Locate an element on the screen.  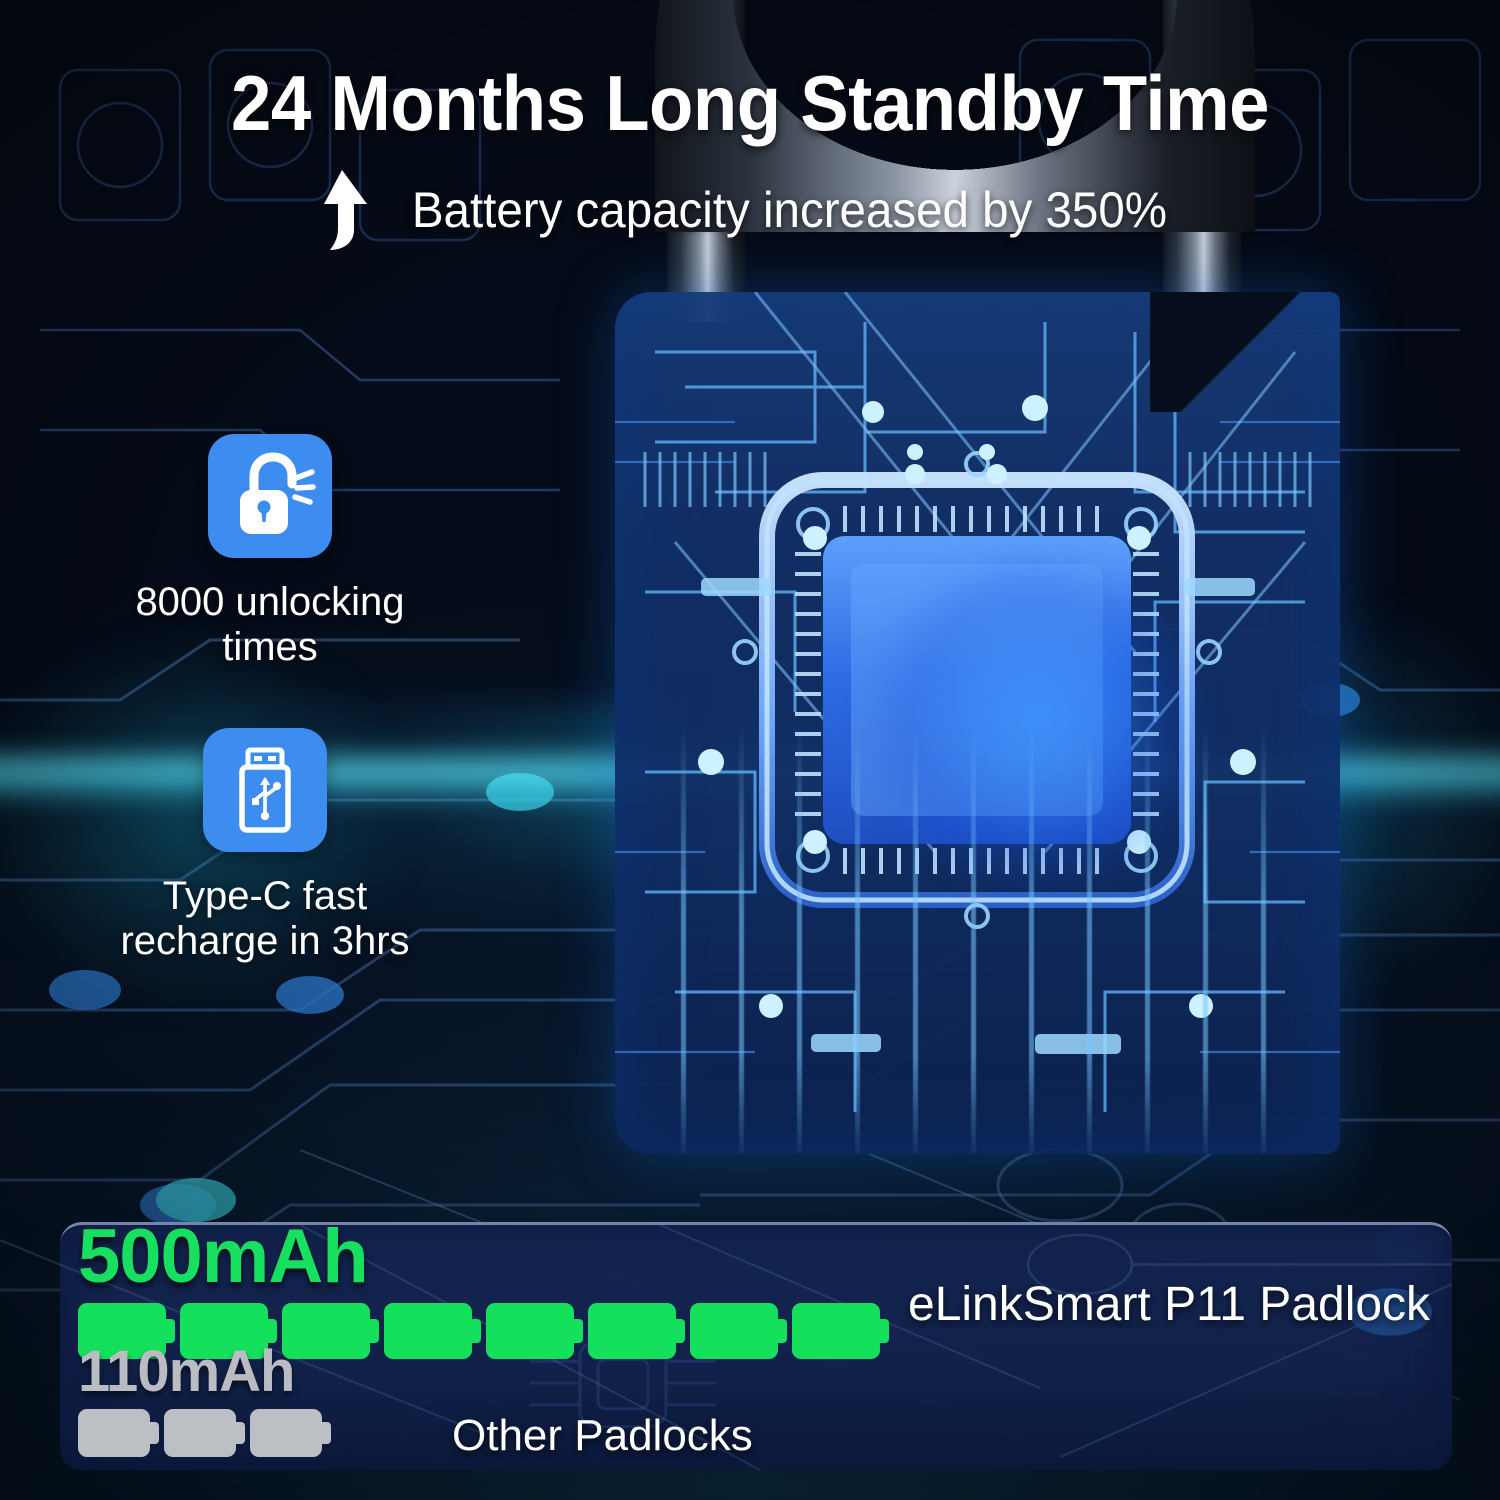
comparison-row-other: 110mAh is located at coordinates (204, 1398).